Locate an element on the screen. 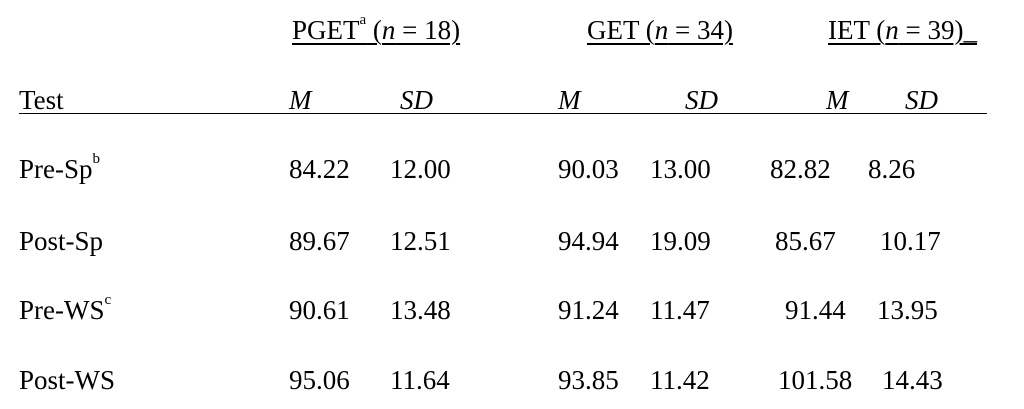 This screenshot has height=409, width=1024. group-name: PGET is located at coordinates (326, 30).